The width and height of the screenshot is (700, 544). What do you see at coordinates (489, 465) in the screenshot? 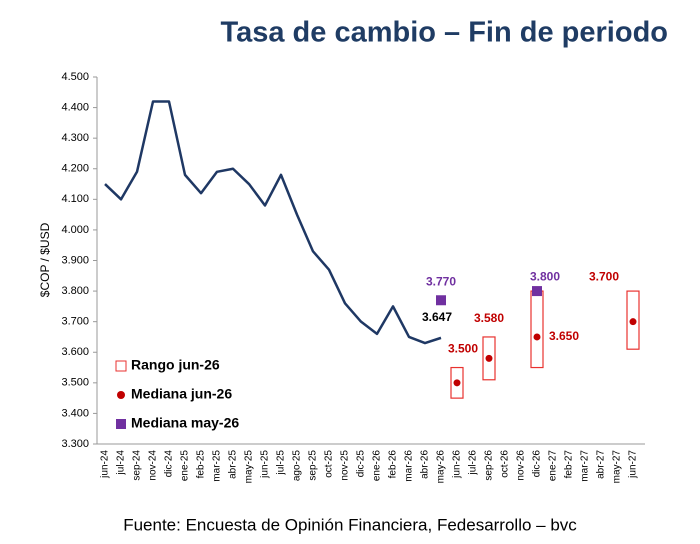
I see `x-tick-label: sep-26` at bounding box center [489, 465].